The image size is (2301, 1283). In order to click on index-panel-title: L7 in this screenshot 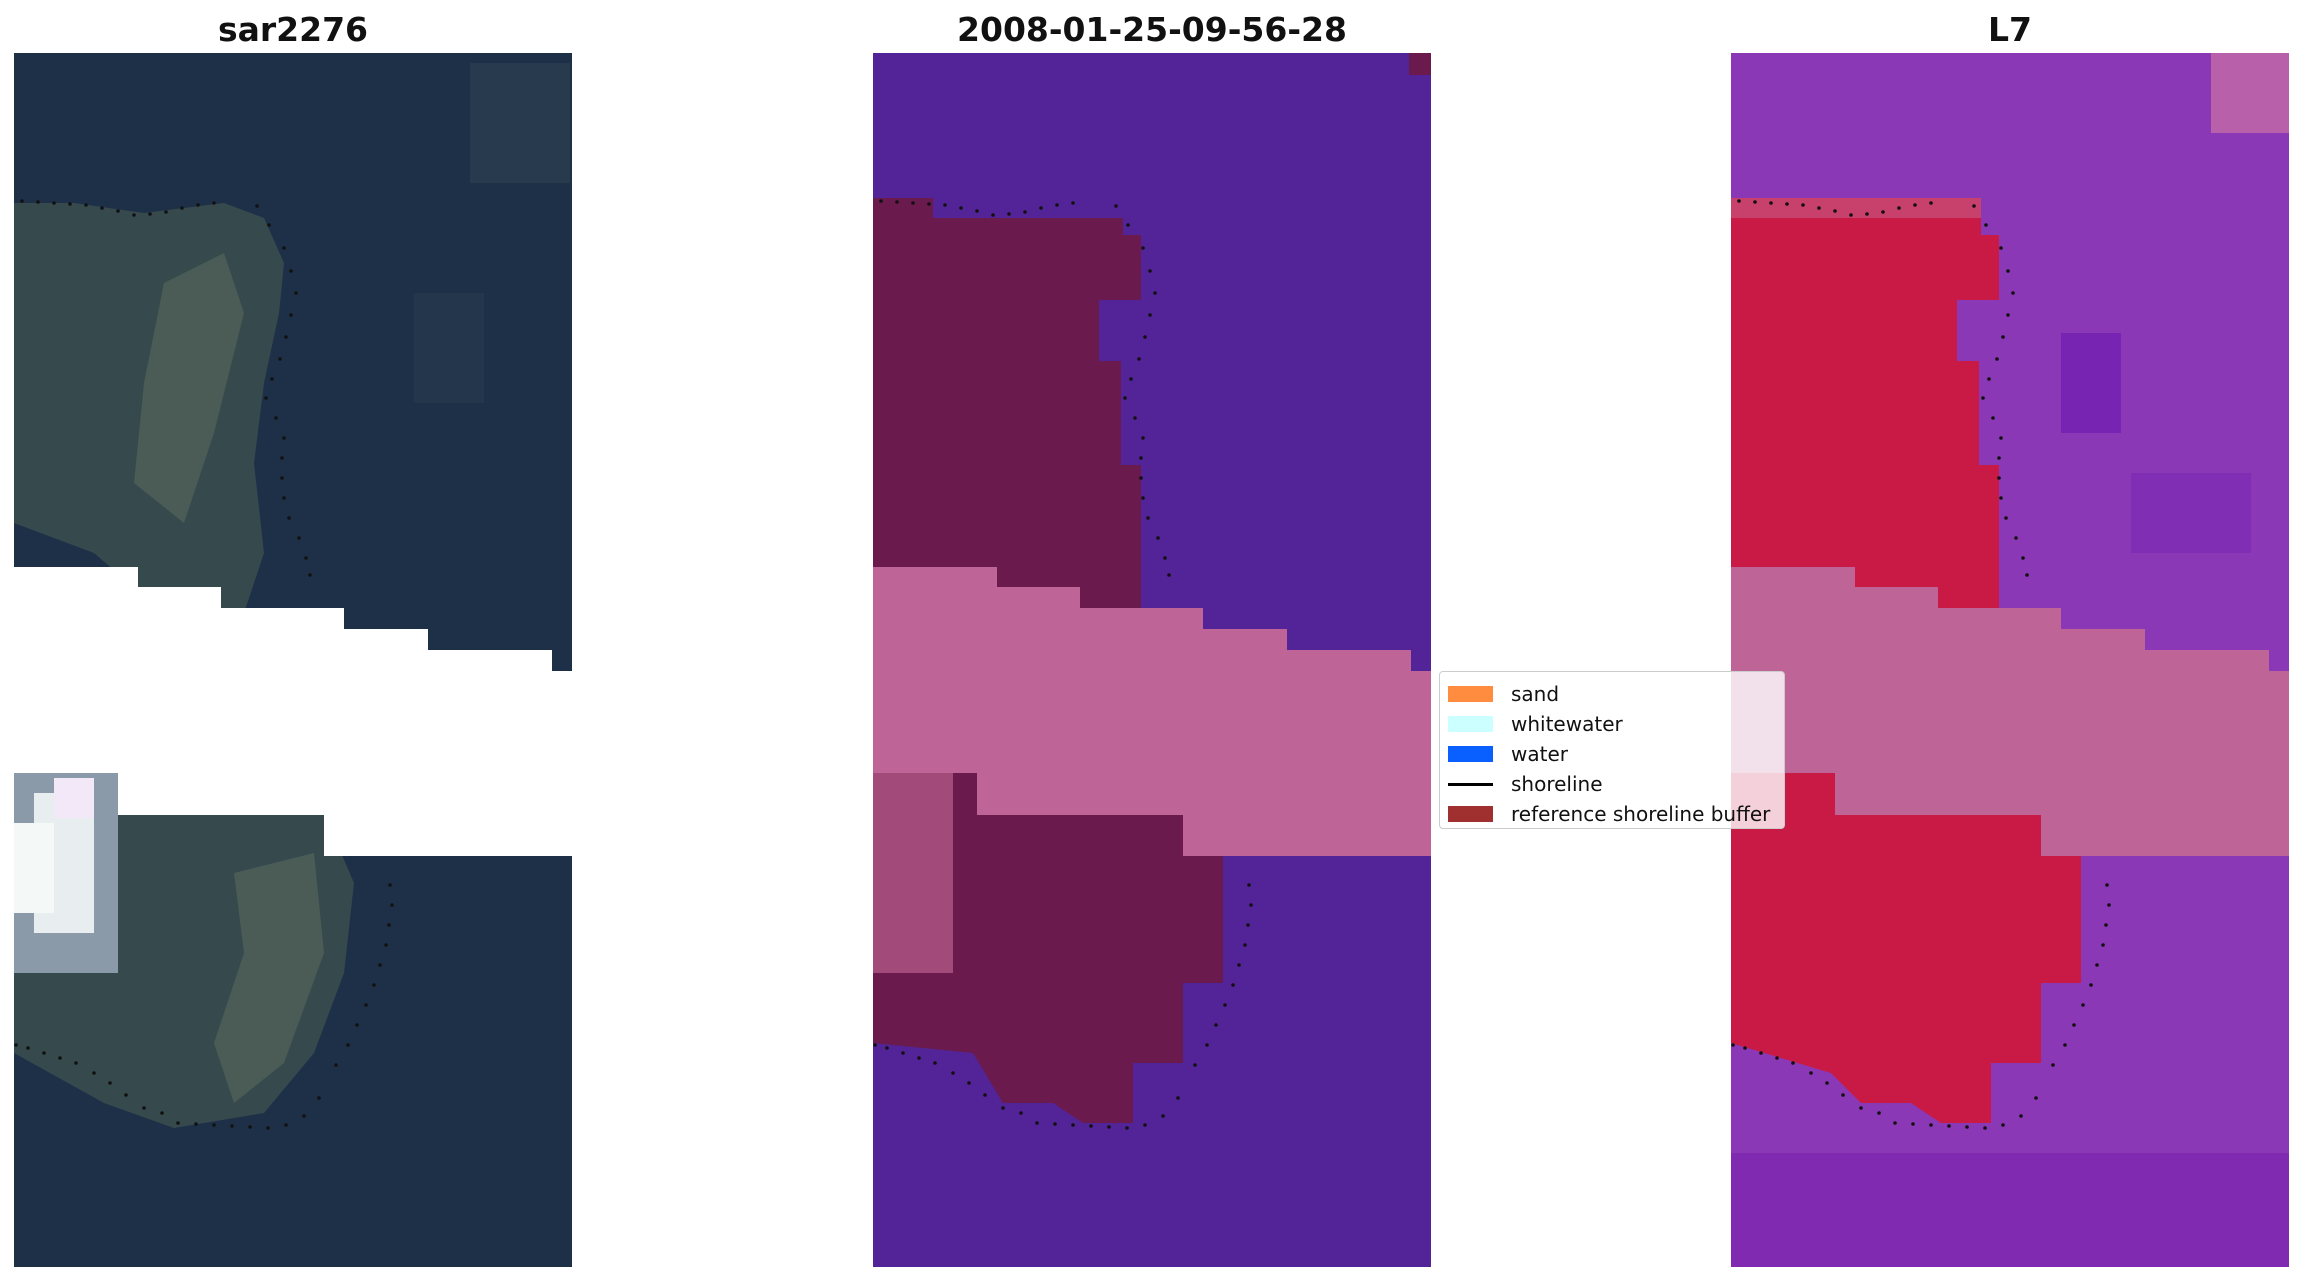, I will do `click(2010, 29)`.